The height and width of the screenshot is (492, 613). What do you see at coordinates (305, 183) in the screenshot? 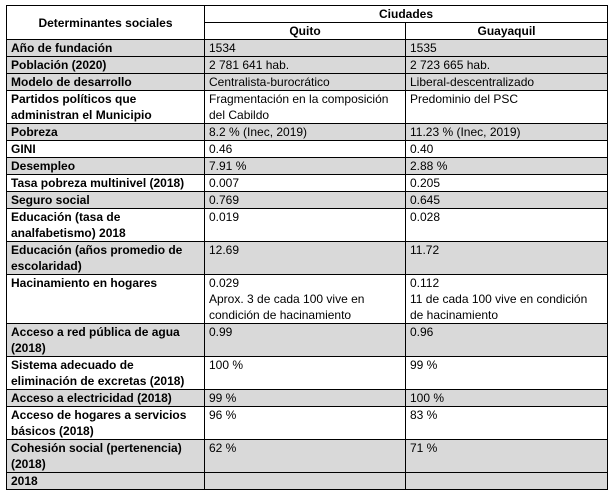
I see `quito-value-cell: 0.007` at bounding box center [305, 183].